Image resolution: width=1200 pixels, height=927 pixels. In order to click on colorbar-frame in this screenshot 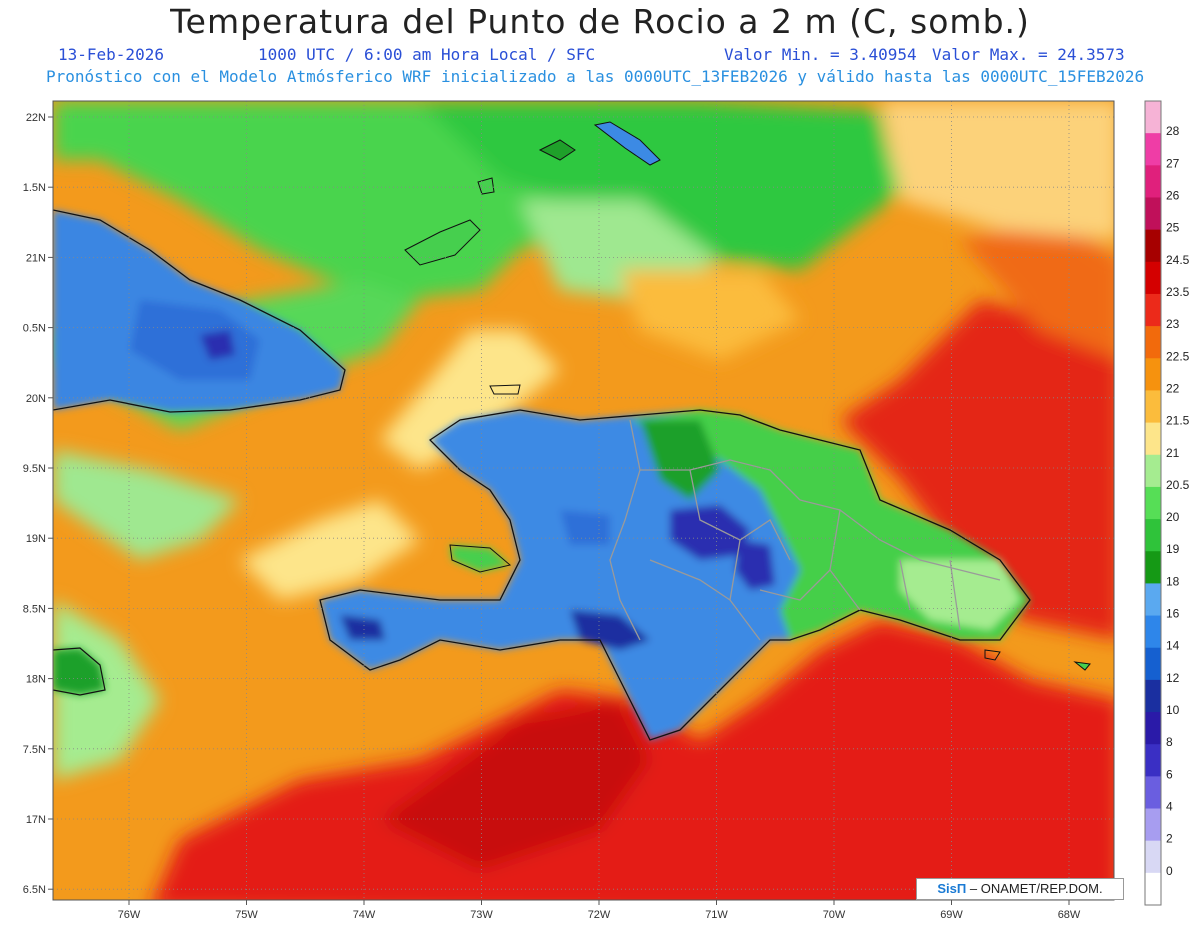, I will do `click(1153, 503)`.